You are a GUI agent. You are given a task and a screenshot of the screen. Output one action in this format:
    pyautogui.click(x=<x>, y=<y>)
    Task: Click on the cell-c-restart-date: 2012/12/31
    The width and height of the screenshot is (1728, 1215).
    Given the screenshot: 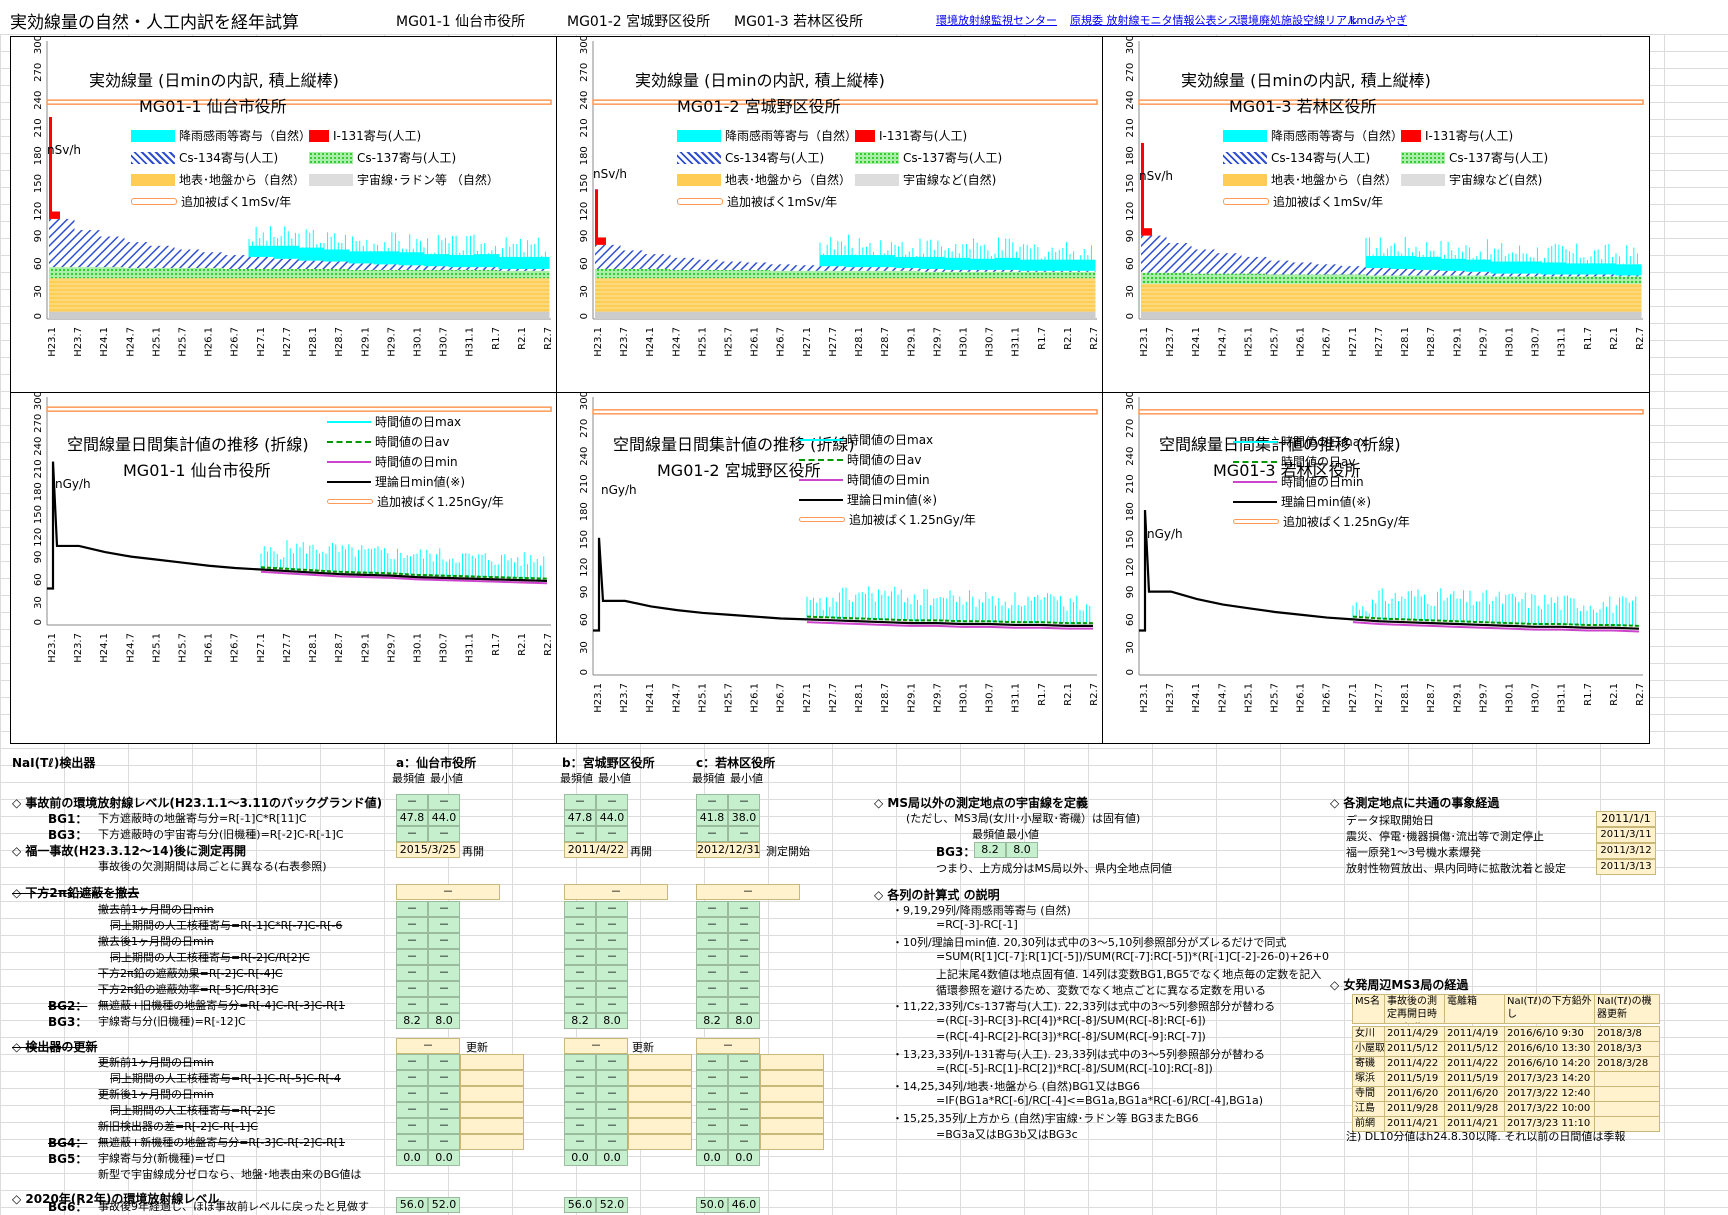 What is the action you would take?
    pyautogui.click(x=728, y=850)
    